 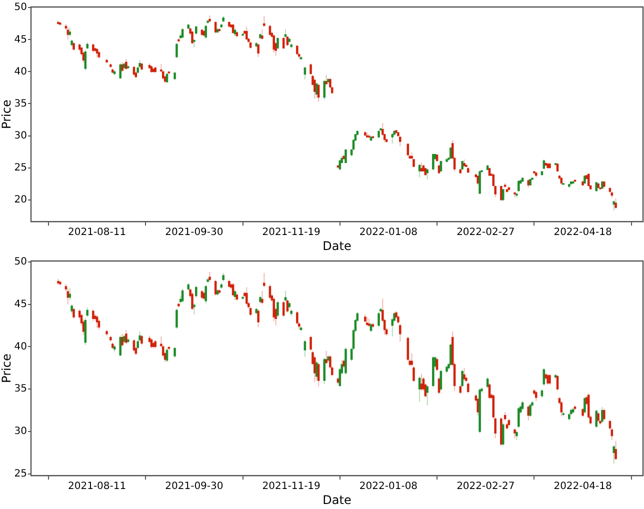 I want to click on x-tick-label: 2022-04-18, so click(x=583, y=232).